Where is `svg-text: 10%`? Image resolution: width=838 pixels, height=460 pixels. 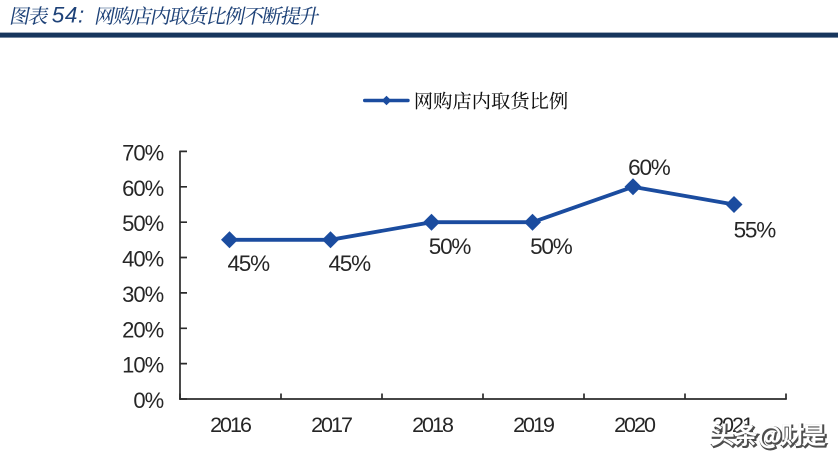 svg-text: 10% is located at coordinates (142, 365).